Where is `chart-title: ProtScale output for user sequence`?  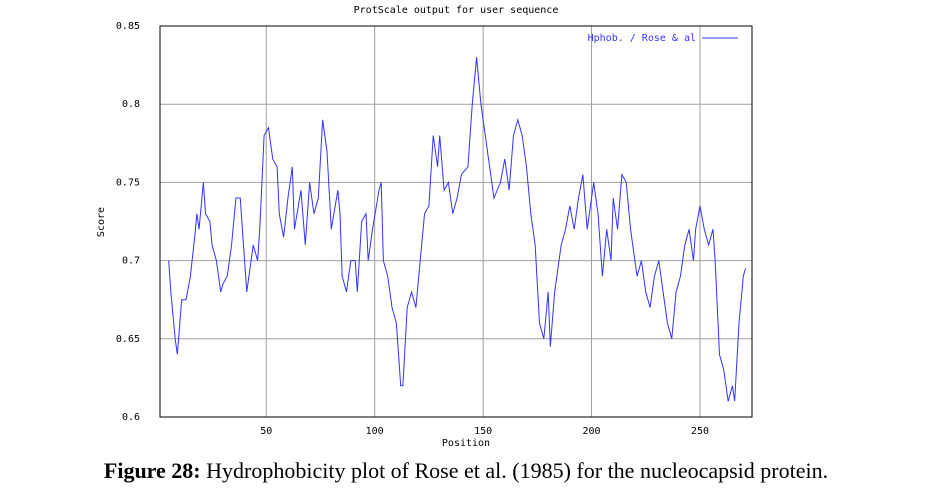 chart-title: ProtScale output for user sequence is located at coordinates (456, 10).